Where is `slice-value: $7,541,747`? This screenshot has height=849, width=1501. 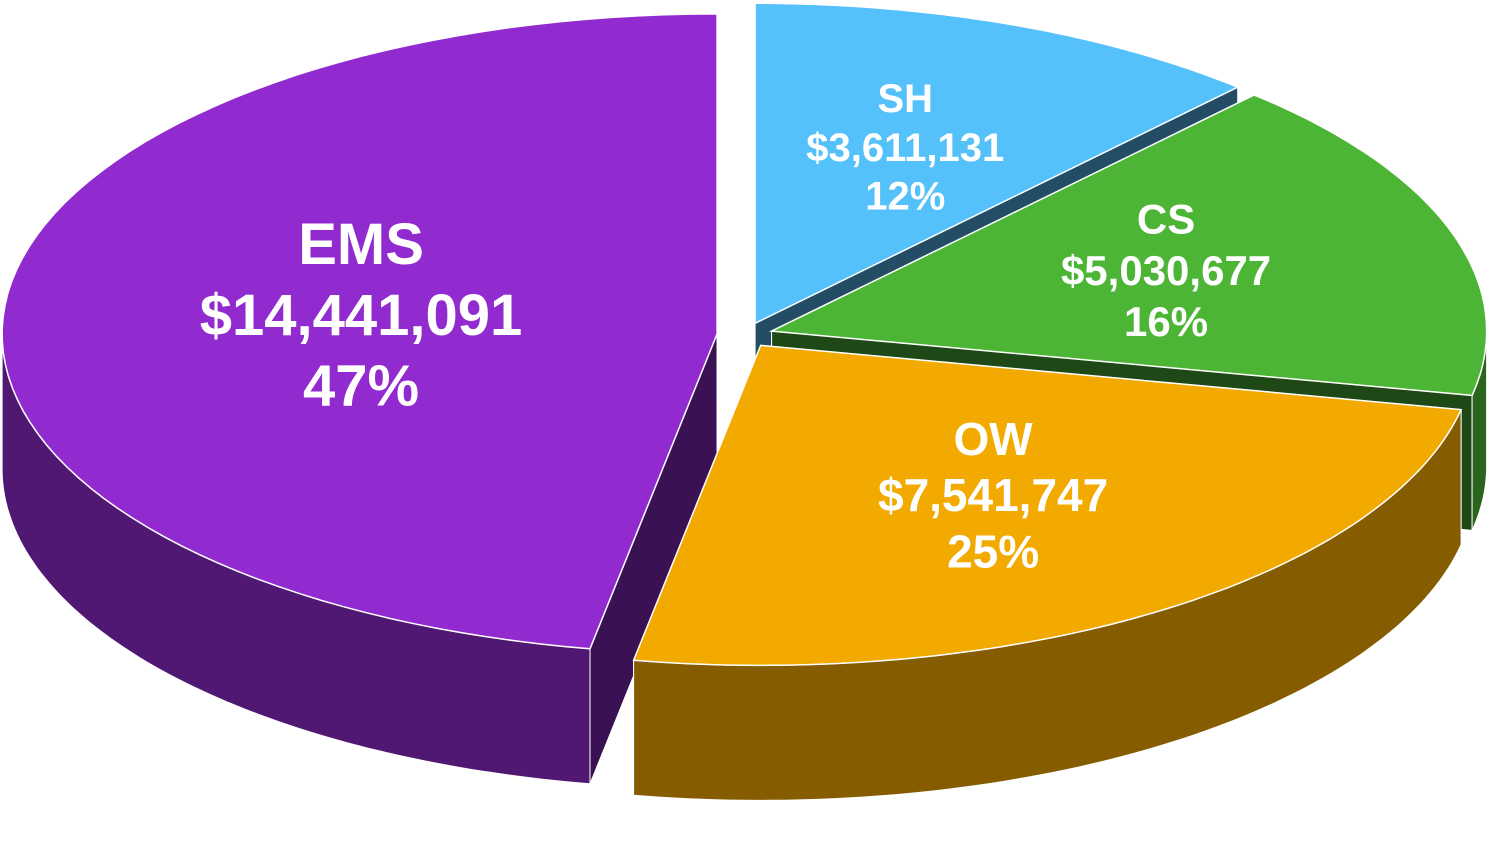 slice-value: $7,541,747 is located at coordinates (993, 495).